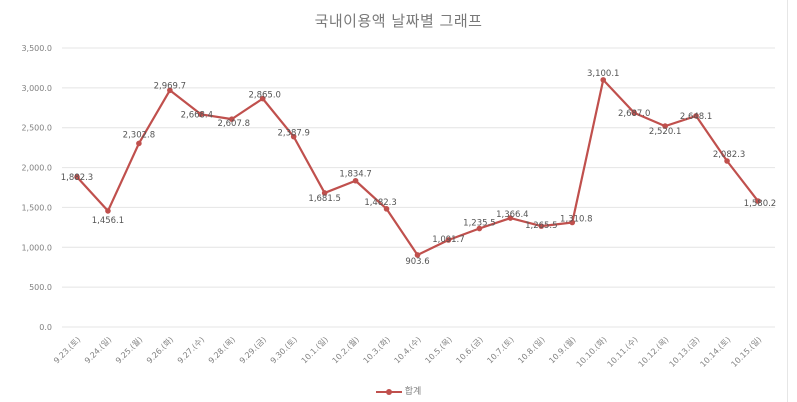 The height and width of the screenshot is (402, 797). I want to click on x-tick-label: 10.2.(월), so click(345, 349).